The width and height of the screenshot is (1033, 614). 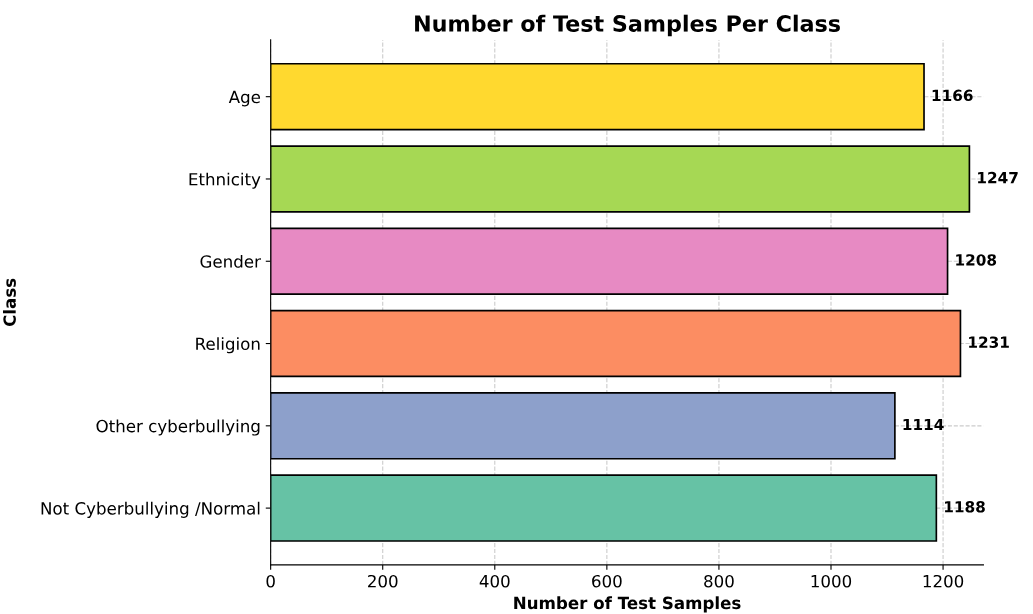 What do you see at coordinates (225, 180) in the screenshot?
I see `y-tick-label: Ethnicity` at bounding box center [225, 180].